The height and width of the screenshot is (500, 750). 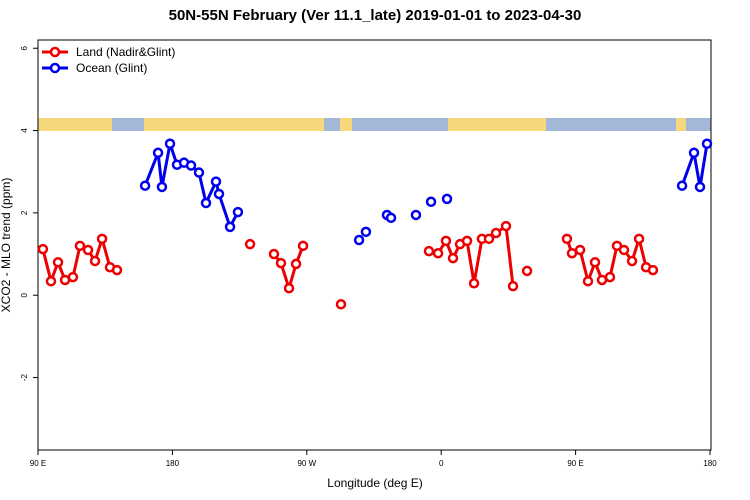 What do you see at coordinates (374, 483) in the screenshot?
I see `x-axis-label: Longitude (deg E)` at bounding box center [374, 483].